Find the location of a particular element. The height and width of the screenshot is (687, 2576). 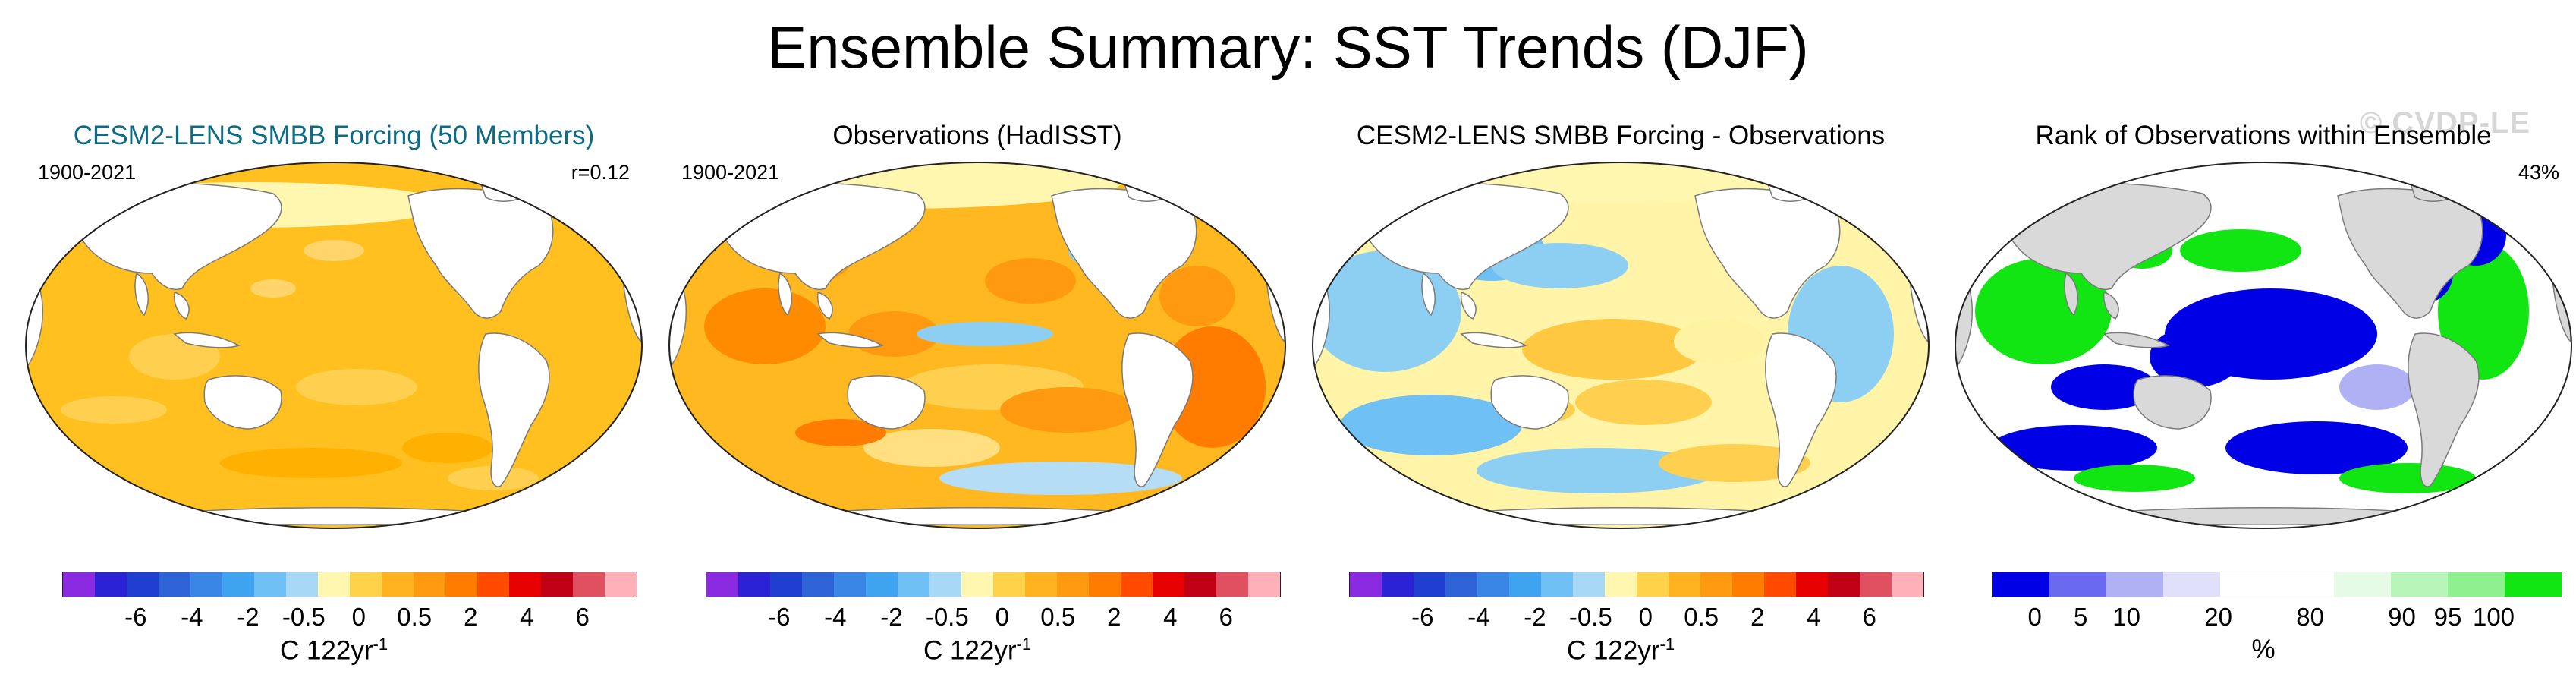

stat-label: r=0.12 is located at coordinates (600, 172).